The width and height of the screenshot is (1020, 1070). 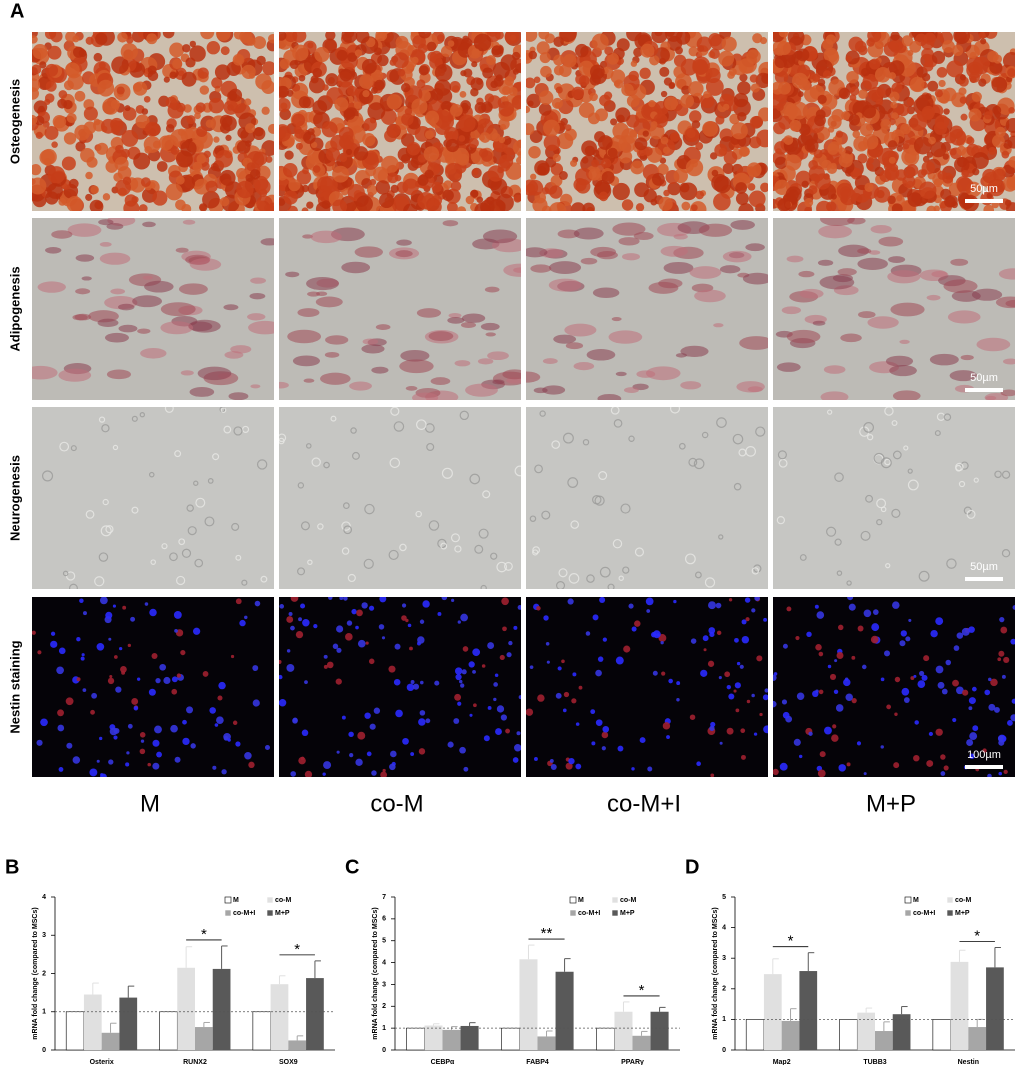 I want to click on micrograph-bg, so click(x=153, y=498).